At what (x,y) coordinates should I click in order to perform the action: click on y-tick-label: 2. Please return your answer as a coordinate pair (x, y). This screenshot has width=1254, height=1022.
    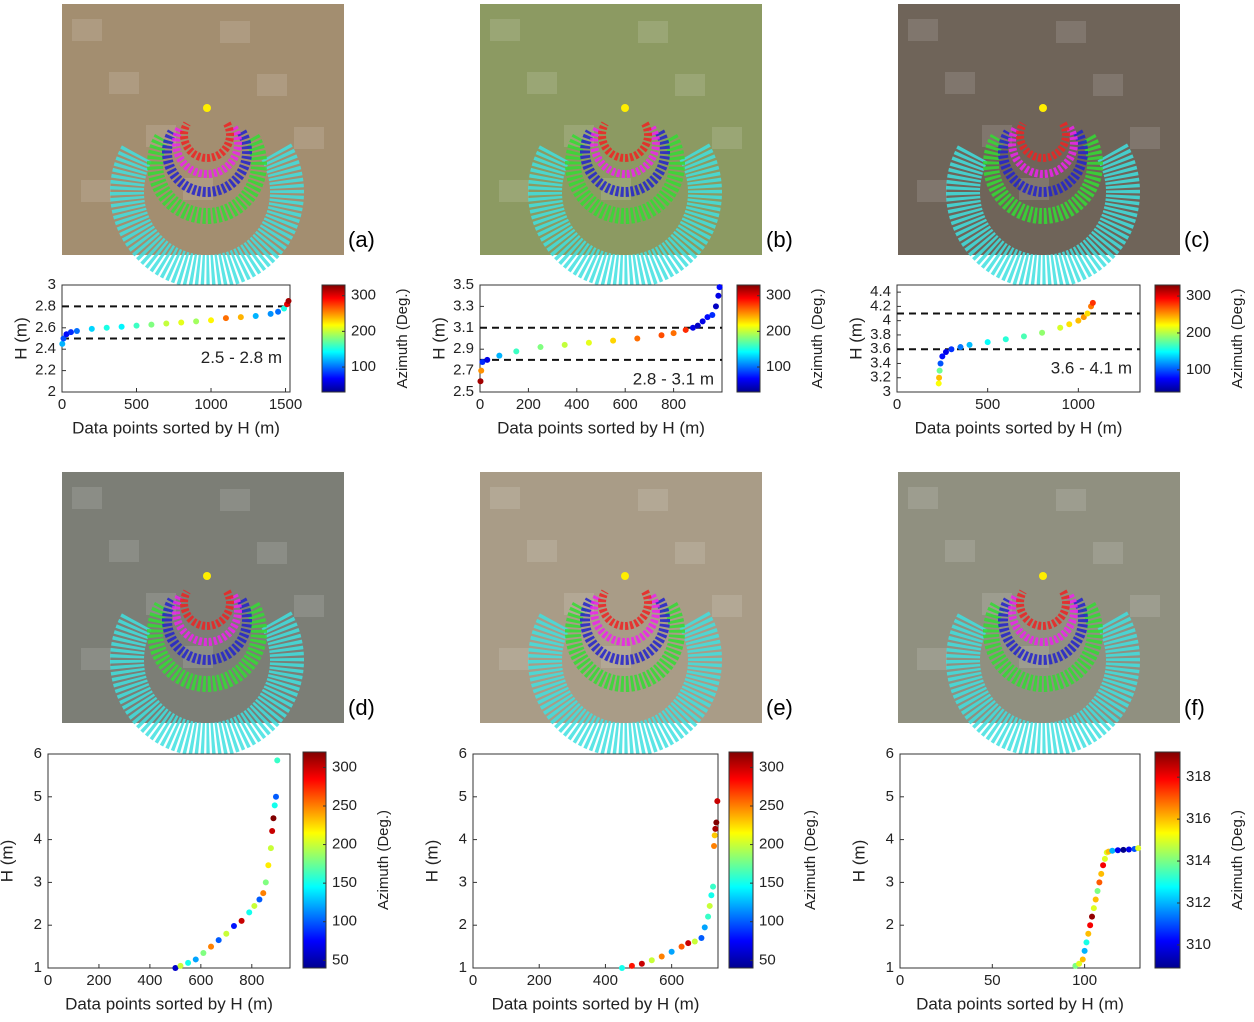
    Looking at the image, I should click on (38, 924).